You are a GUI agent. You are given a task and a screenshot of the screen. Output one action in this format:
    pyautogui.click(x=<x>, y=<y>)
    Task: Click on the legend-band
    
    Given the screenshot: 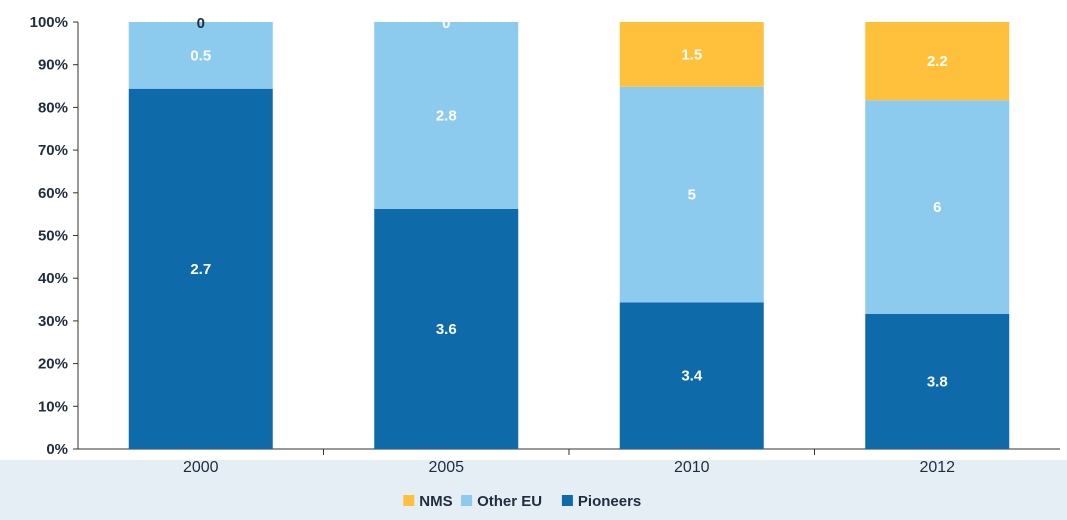 What is the action you would take?
    pyautogui.click(x=533, y=490)
    